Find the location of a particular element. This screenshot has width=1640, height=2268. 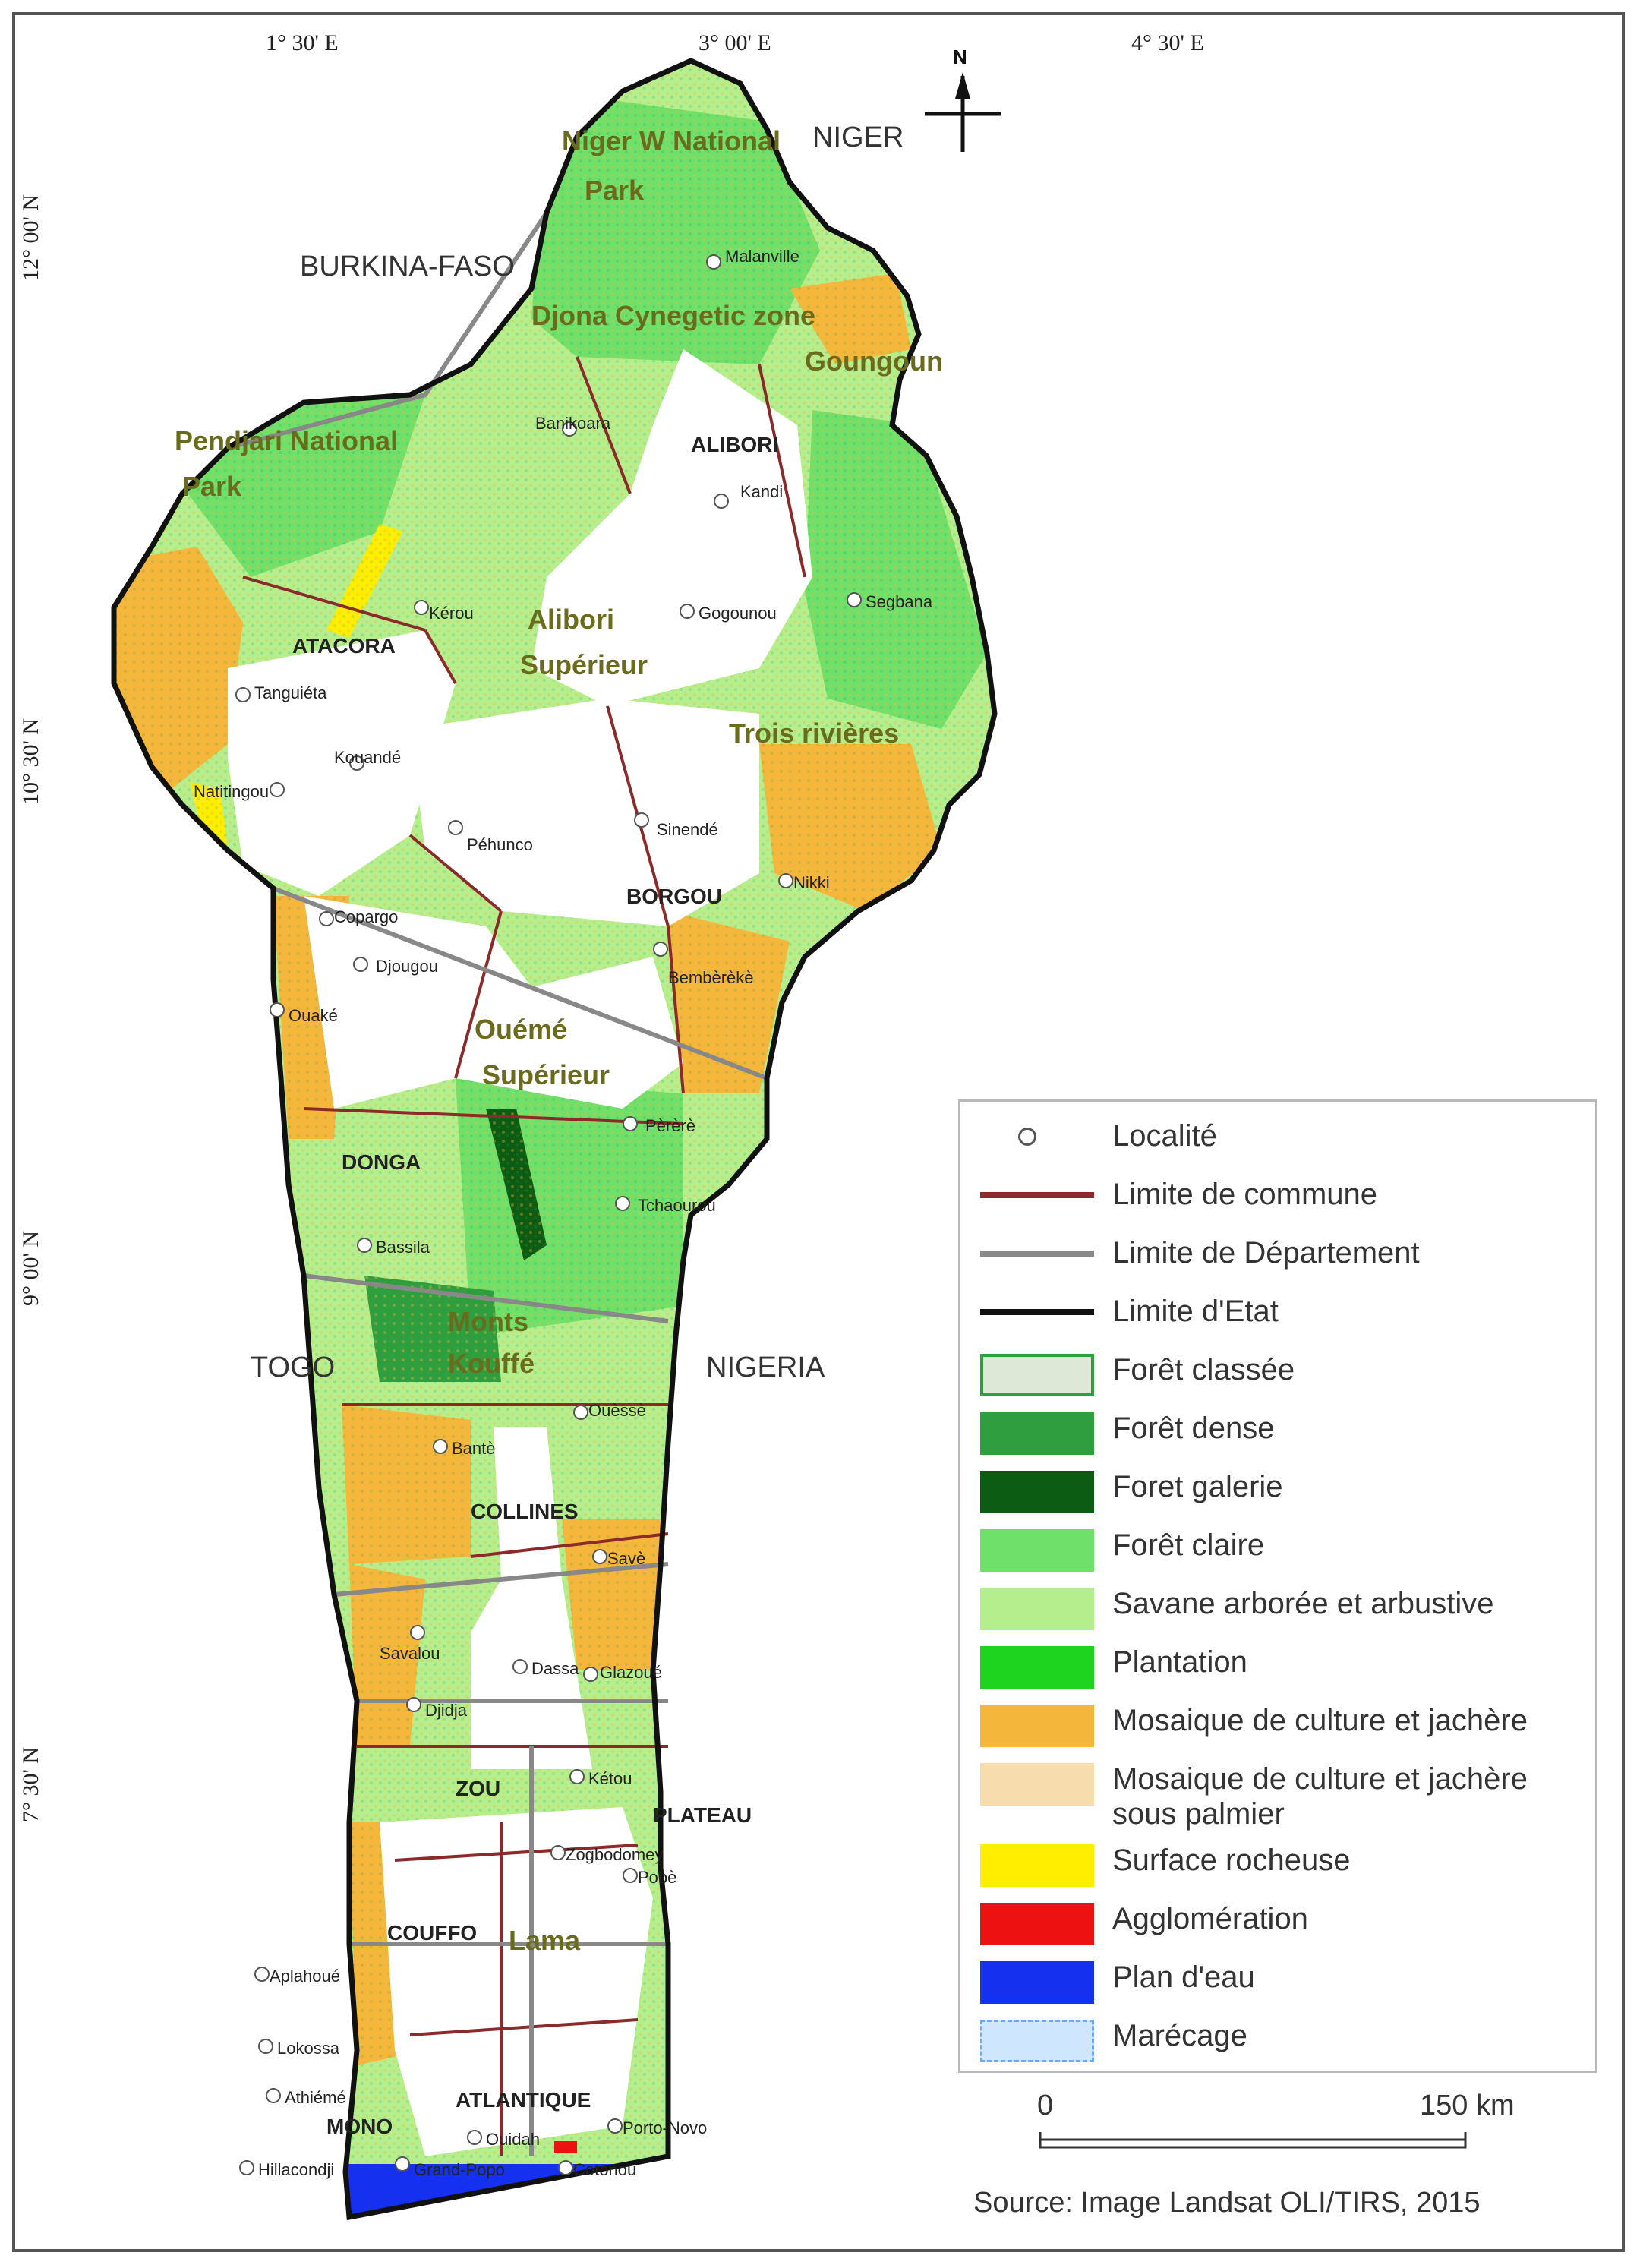

town-label: Glazoué is located at coordinates (631, 1672).